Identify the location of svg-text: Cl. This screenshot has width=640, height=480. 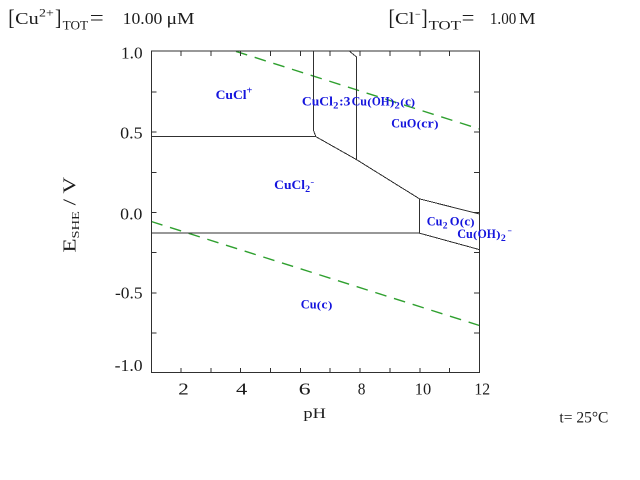
(405, 18).